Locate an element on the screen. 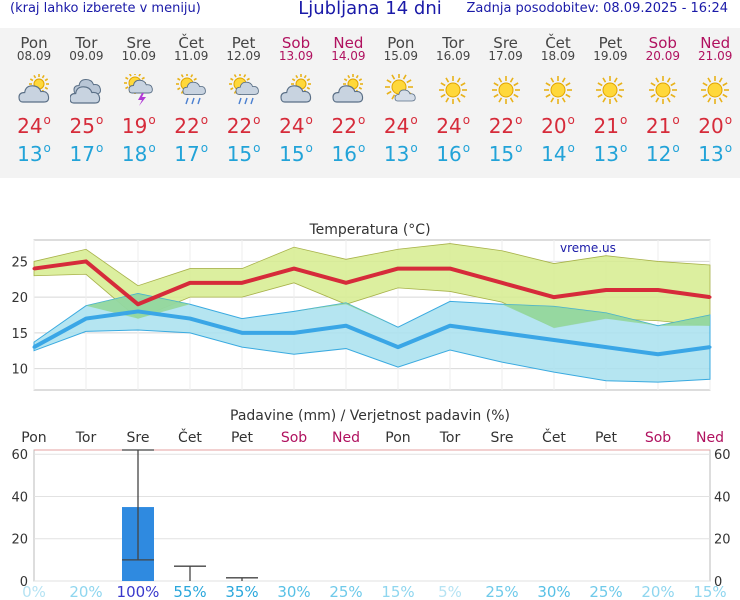 This screenshot has height=600, width=740. sun-cloud-icon is located at coordinates (400, 89).